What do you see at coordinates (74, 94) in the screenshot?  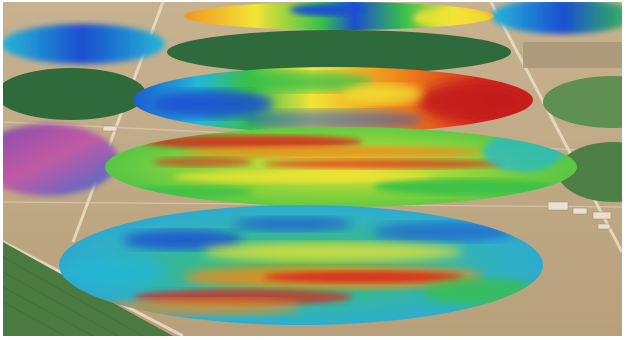 I see `green-field-left` at bounding box center [74, 94].